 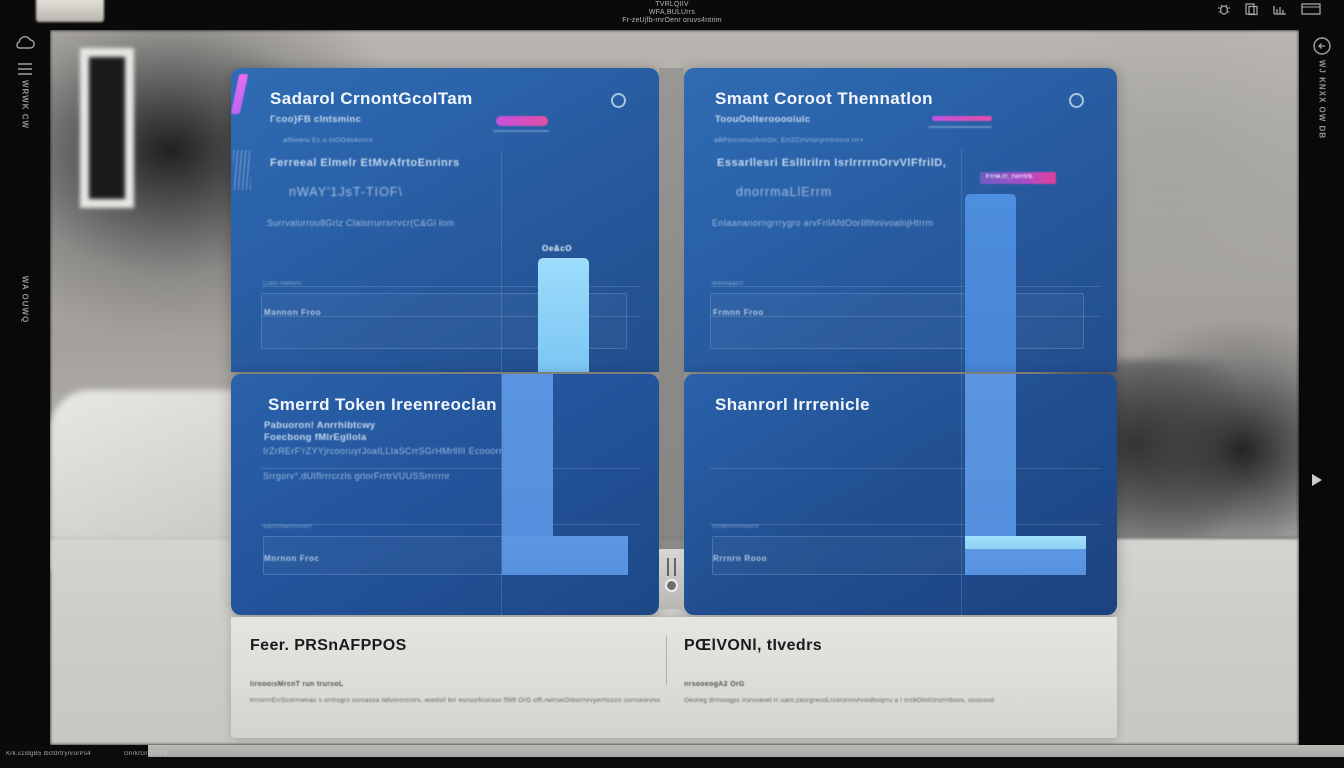 What do you see at coordinates (293, 312) in the screenshot?
I see `chart-x-axis-label: Mannon Froo` at bounding box center [293, 312].